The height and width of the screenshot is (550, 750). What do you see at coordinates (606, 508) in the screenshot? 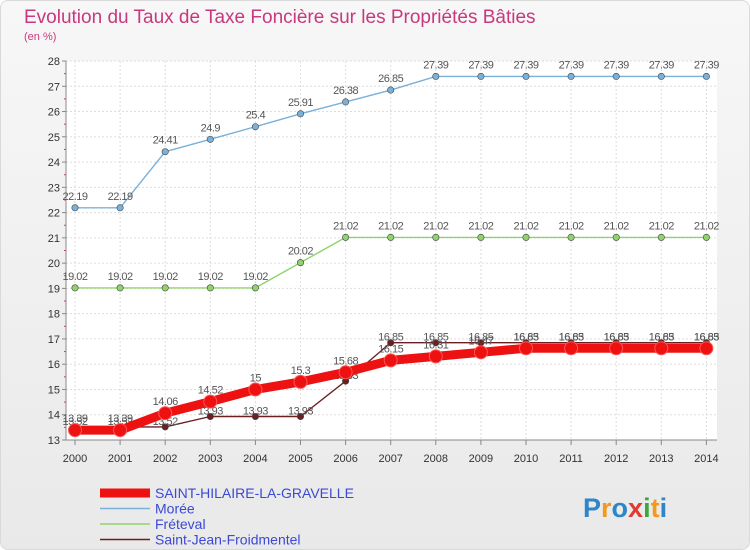
I see `logo-letter: r` at bounding box center [606, 508].